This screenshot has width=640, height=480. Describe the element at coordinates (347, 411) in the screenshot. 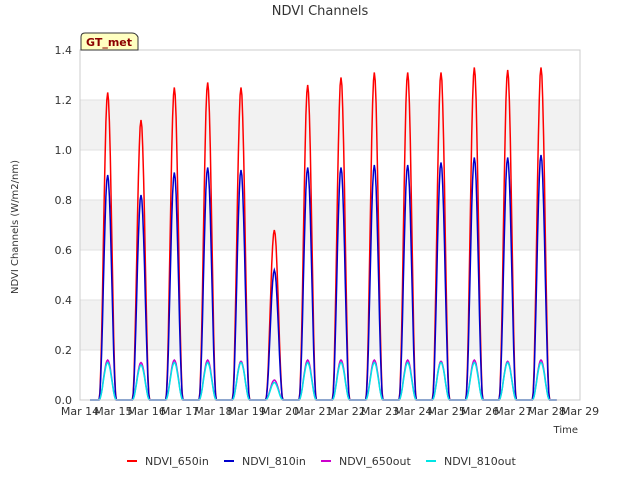

I see `x-tick-label: Mar 22` at that location.